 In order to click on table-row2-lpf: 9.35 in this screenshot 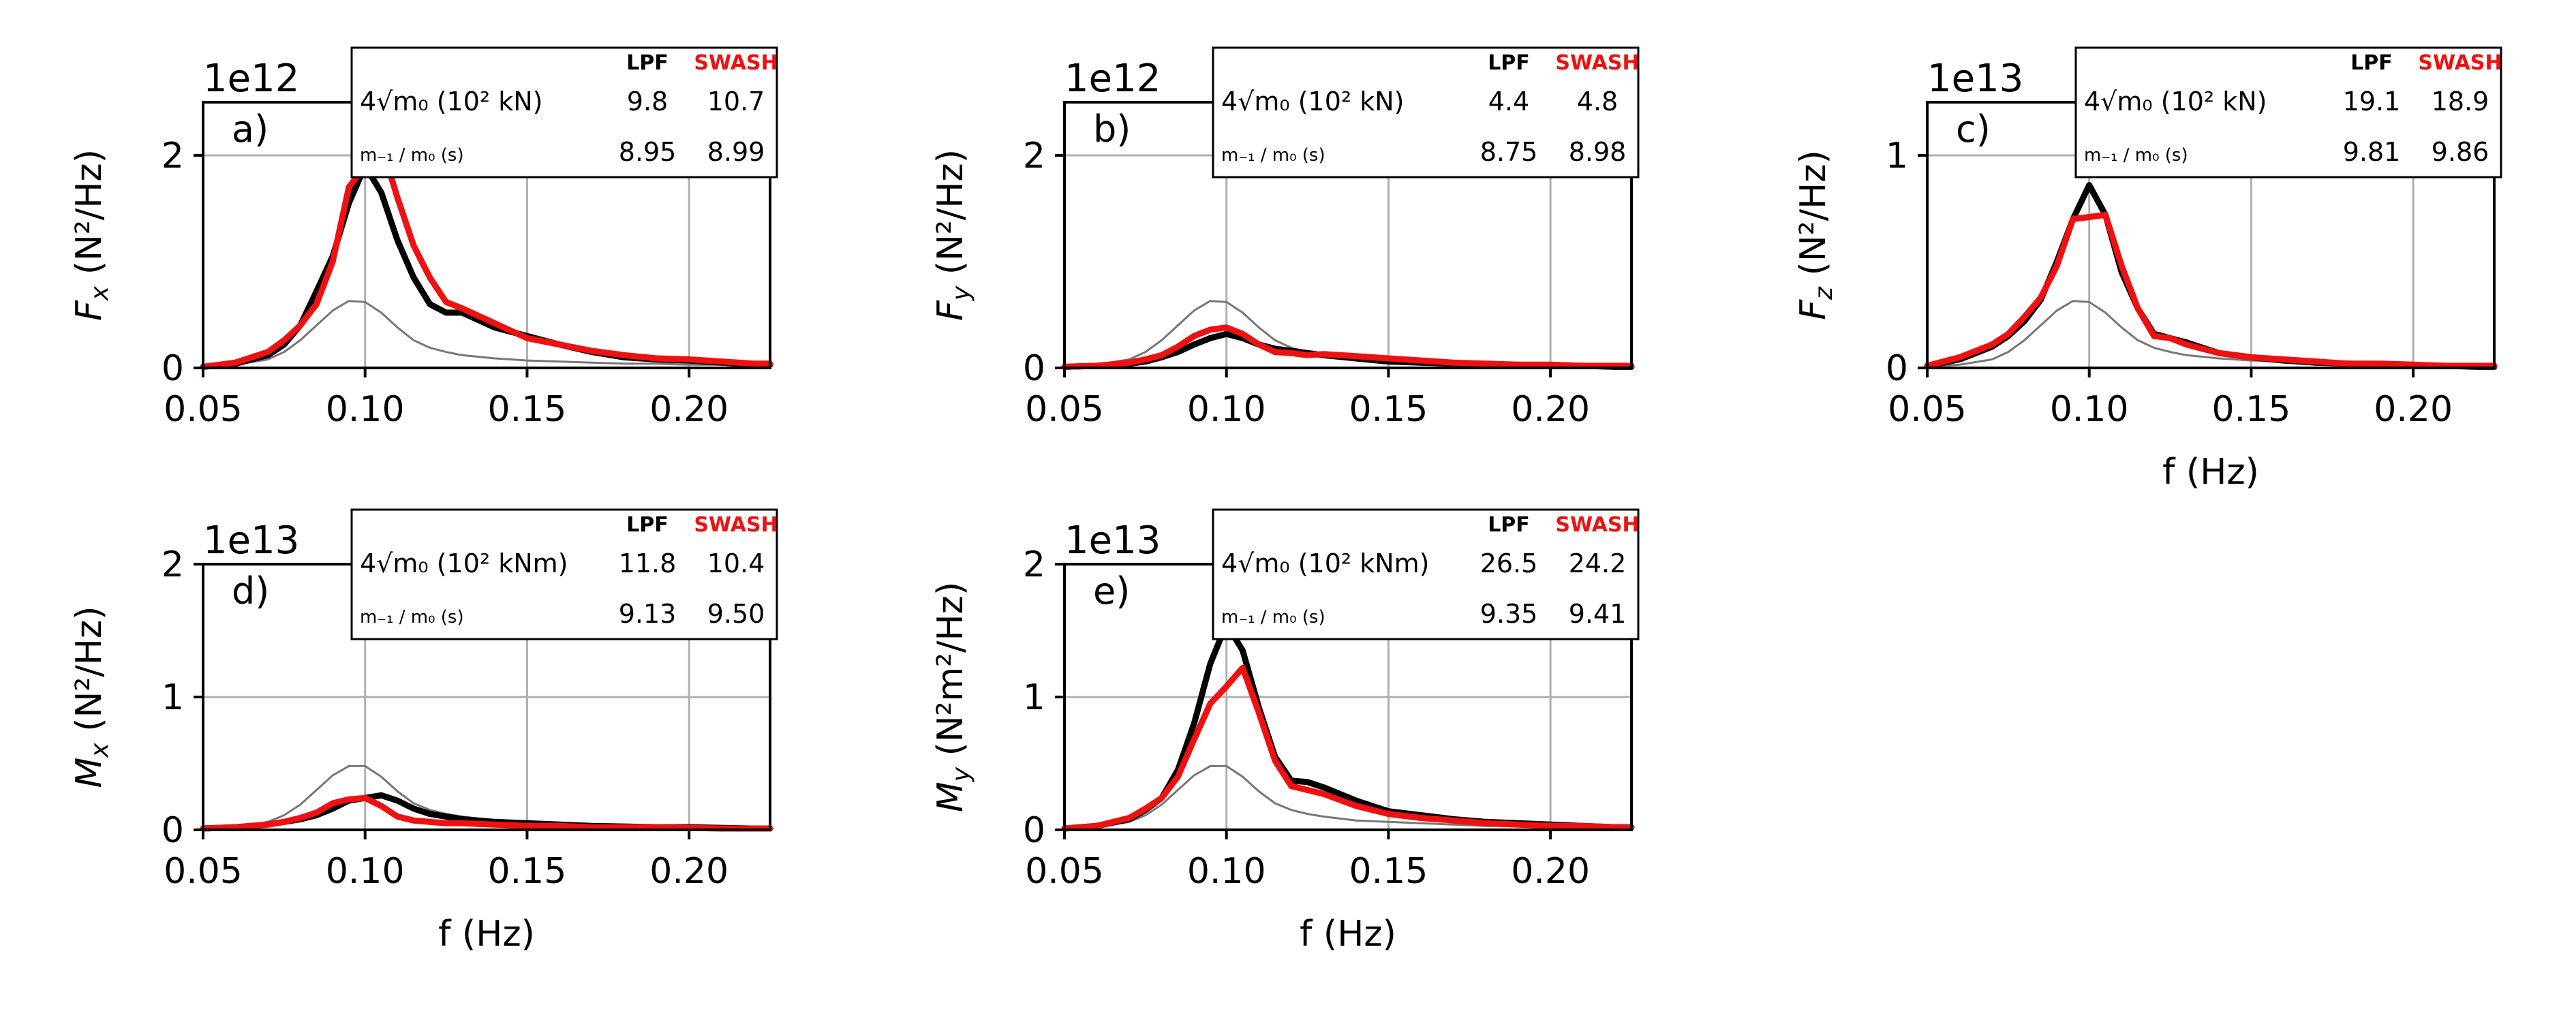, I will do `click(1509, 614)`.